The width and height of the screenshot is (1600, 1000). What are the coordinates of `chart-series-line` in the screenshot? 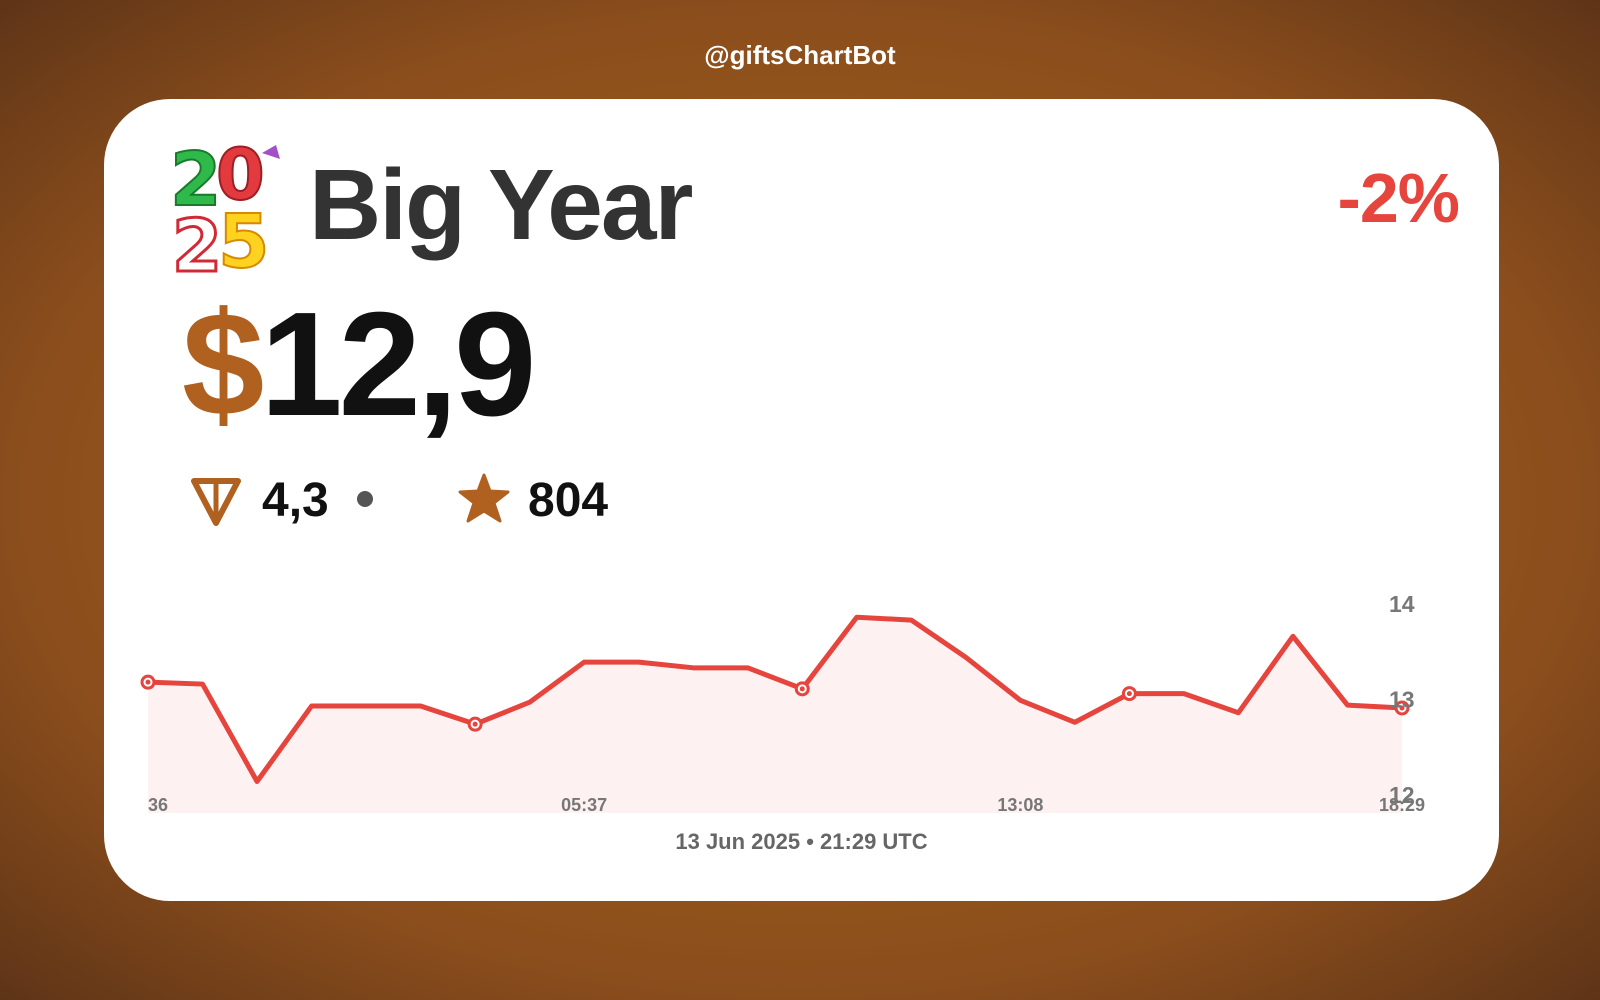 It's located at (775, 699).